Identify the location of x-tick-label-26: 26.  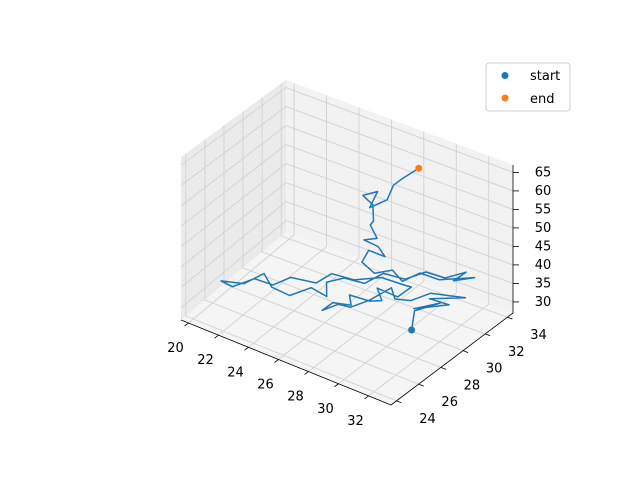
(265, 385).